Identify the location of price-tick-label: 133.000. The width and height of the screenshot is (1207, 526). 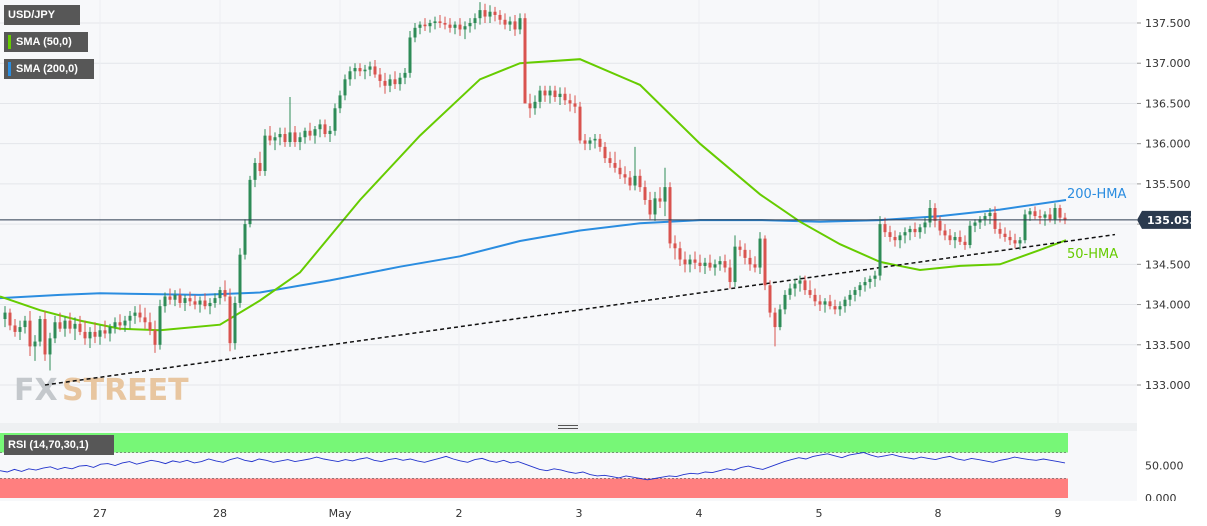
(1168, 385).